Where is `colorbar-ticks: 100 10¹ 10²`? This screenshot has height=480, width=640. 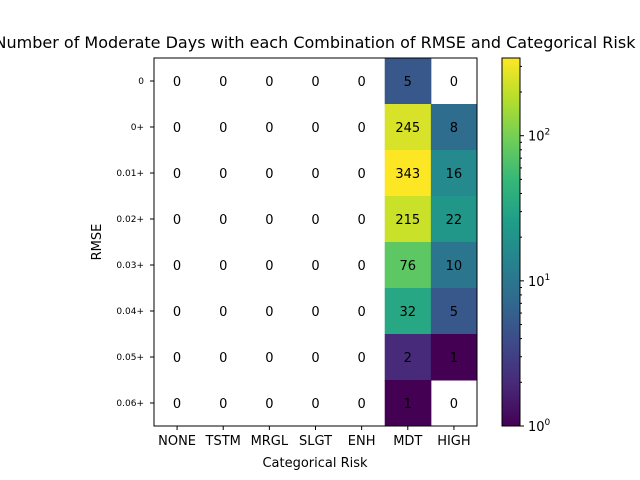 colorbar-ticks: 100 10¹ 10² is located at coordinates (535, 250).